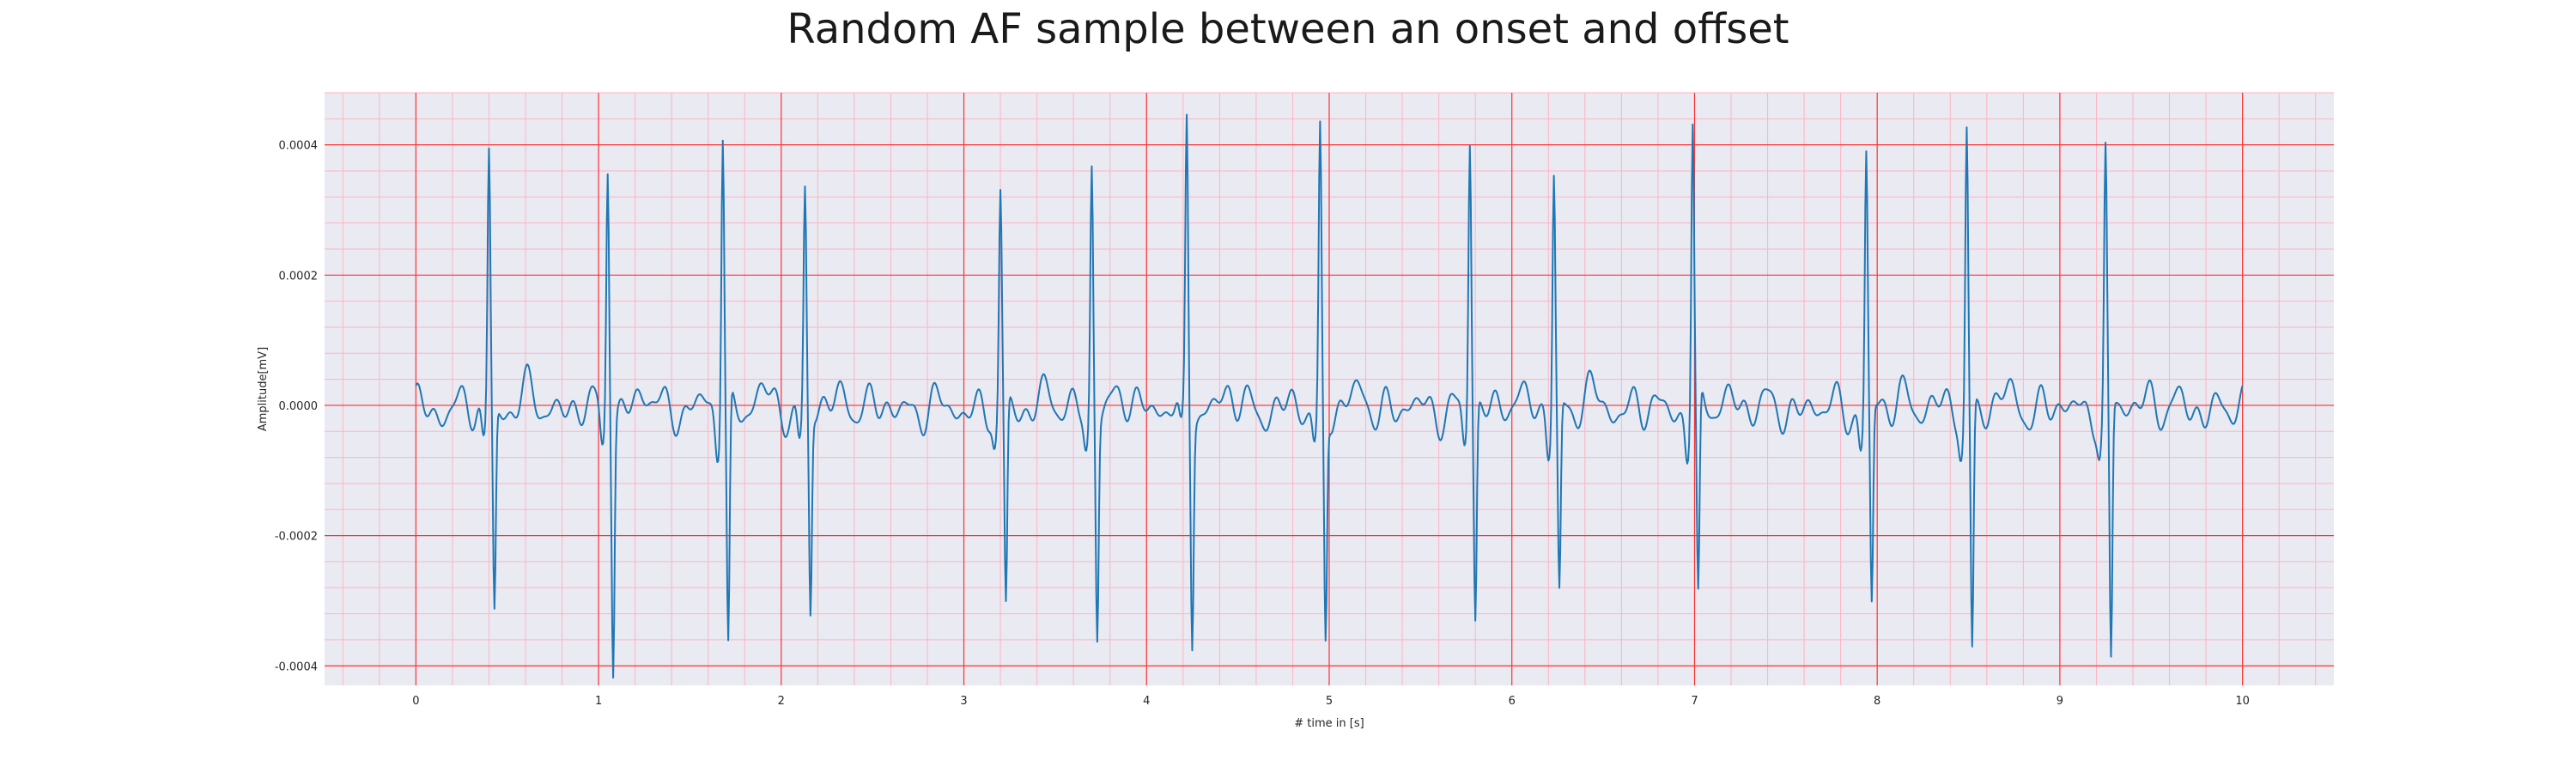 The width and height of the screenshot is (2576, 773). What do you see at coordinates (963, 701) in the screenshot?
I see `x-tick-label: 3` at bounding box center [963, 701].